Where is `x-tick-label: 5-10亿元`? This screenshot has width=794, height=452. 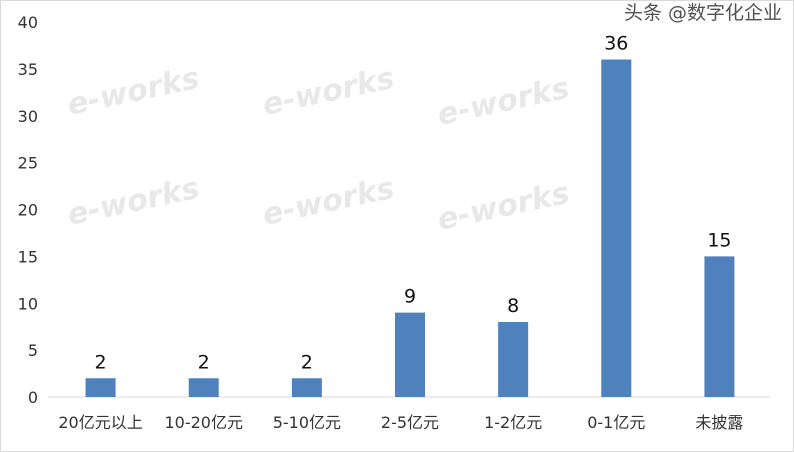 x-tick-label: 5-10亿元 is located at coordinates (307, 422).